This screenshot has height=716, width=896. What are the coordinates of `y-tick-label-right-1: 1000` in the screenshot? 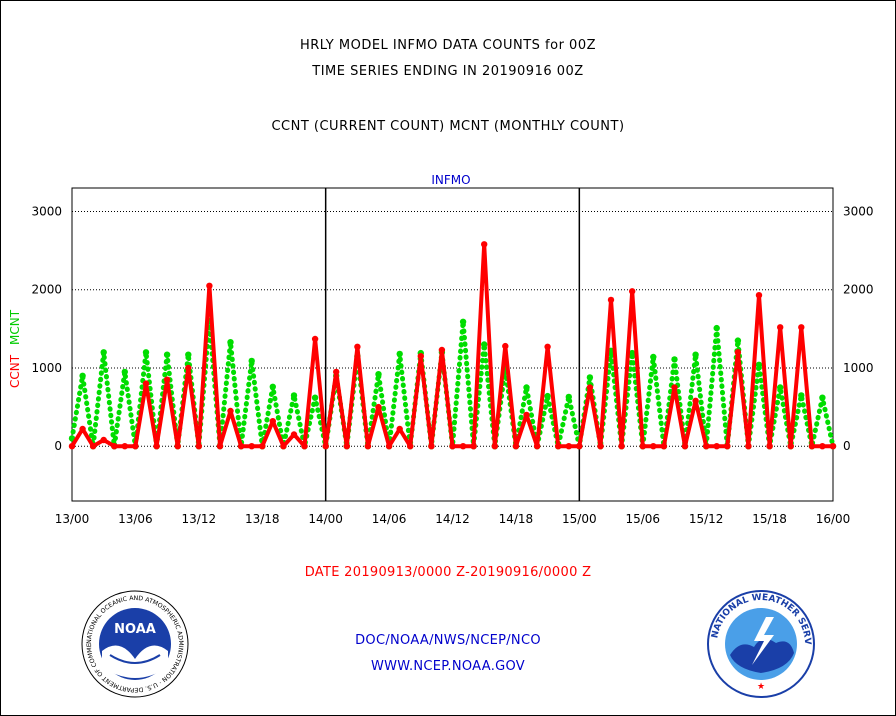 It's located at (858, 368).